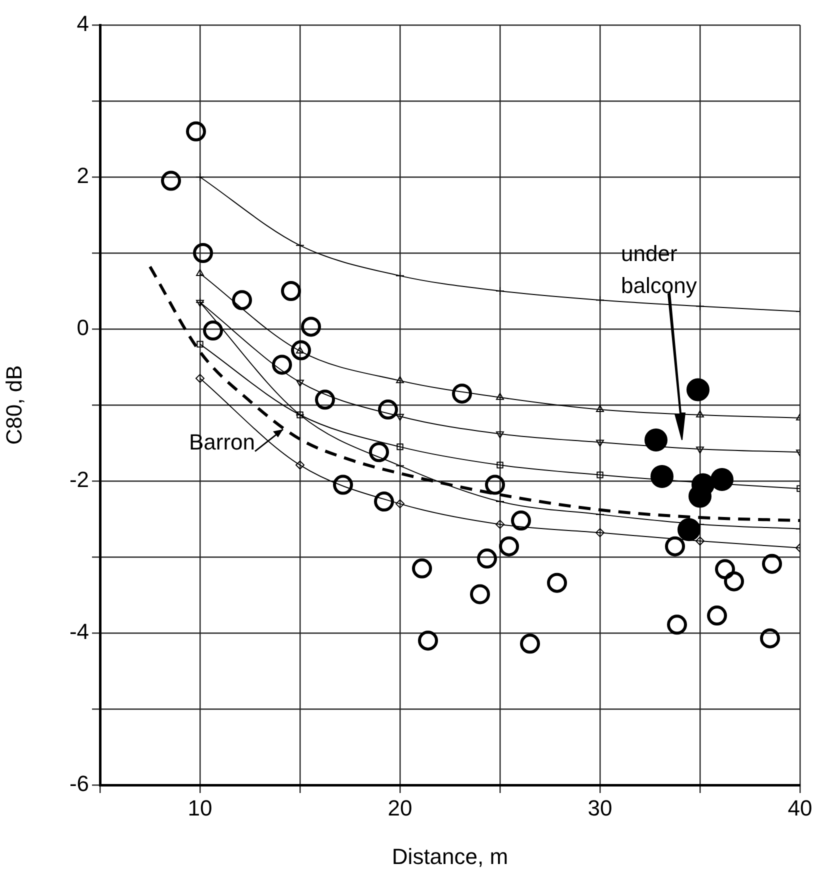  What do you see at coordinates (82, 23) in the screenshot?
I see `y-tick-label: 4` at bounding box center [82, 23].